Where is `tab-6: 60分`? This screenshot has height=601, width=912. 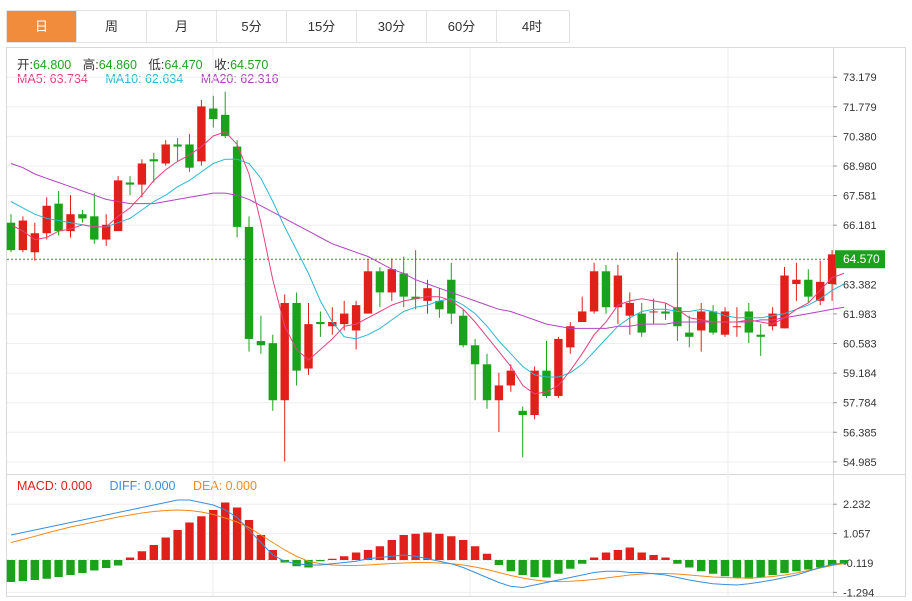 tab-6: 60分 is located at coordinates (462, 26).